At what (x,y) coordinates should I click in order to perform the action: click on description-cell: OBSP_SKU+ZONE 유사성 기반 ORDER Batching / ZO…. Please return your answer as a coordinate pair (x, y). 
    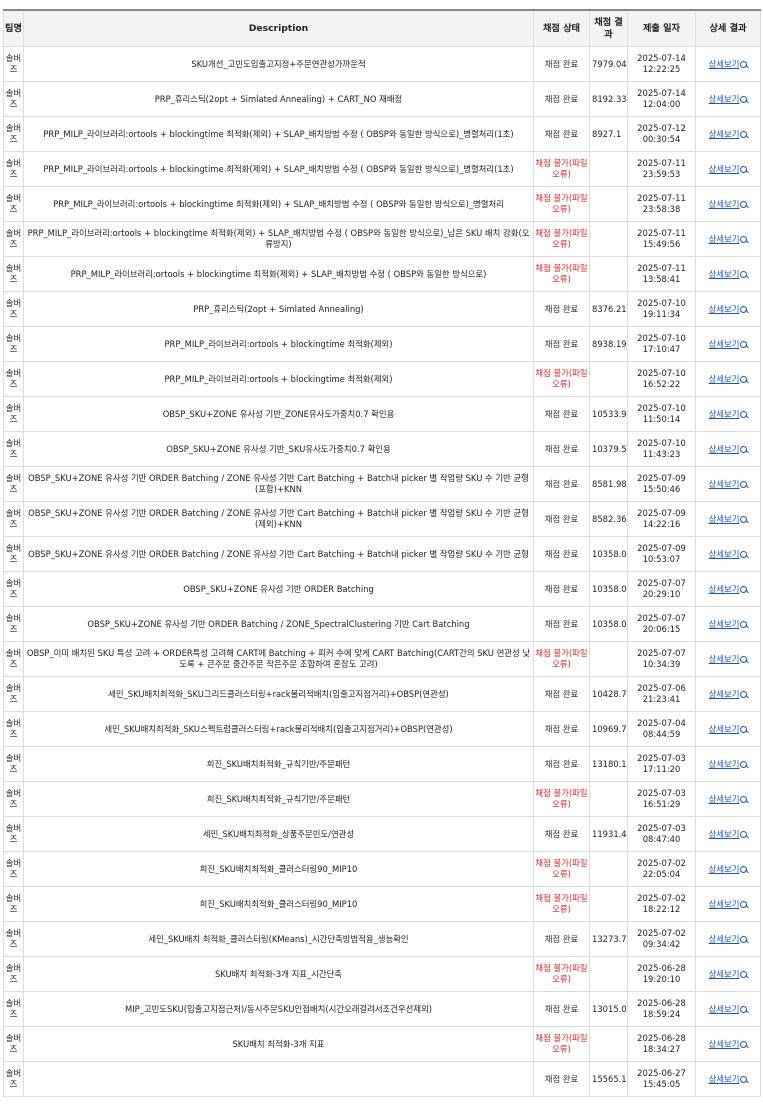
    Looking at the image, I should click on (278, 624).